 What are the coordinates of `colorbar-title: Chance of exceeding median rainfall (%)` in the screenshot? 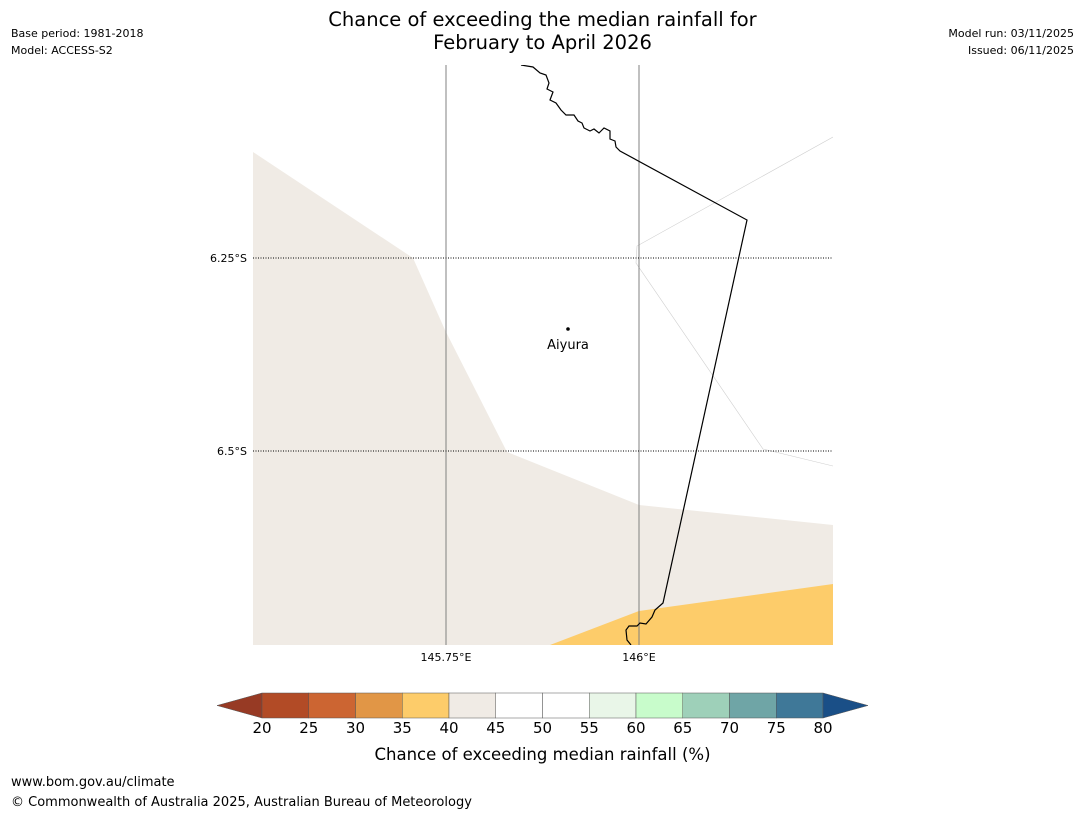 It's located at (542, 754).